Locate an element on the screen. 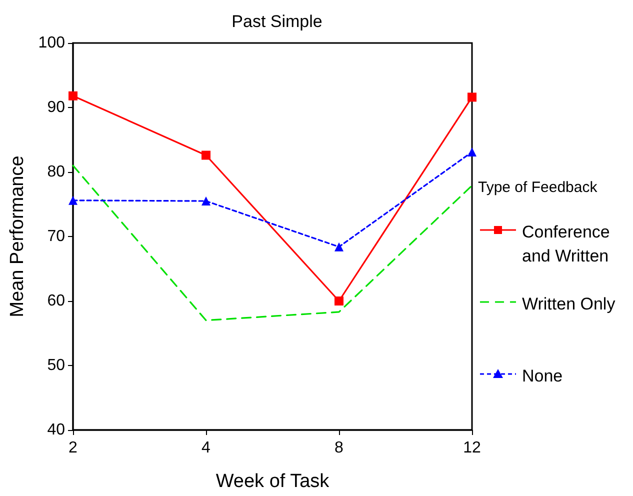 Image resolution: width=633 pixels, height=496 pixels. legend-label: None is located at coordinates (542, 376).